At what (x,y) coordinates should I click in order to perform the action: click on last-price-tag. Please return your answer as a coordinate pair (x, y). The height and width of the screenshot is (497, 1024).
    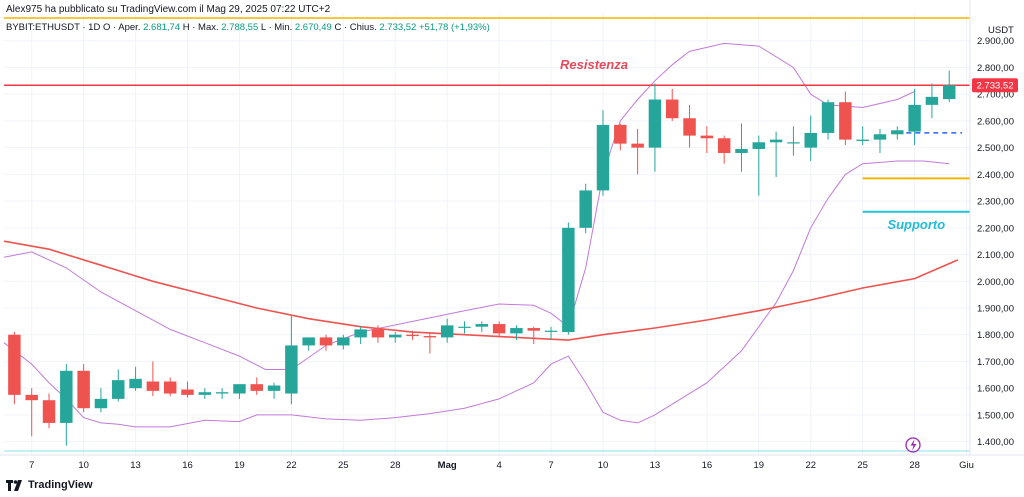
    Looking at the image, I should click on (995, 85).